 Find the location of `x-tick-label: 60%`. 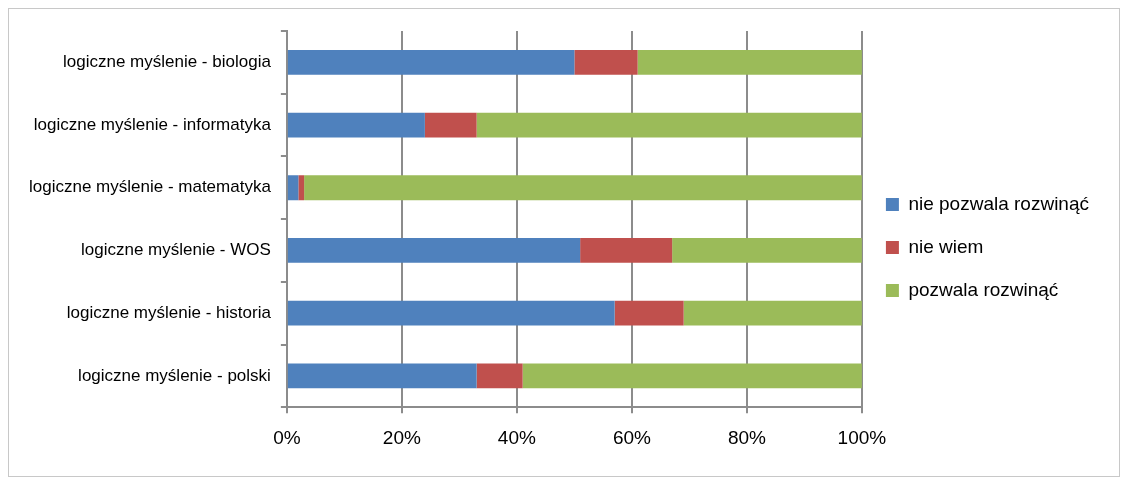

x-tick-label: 60% is located at coordinates (632, 437).